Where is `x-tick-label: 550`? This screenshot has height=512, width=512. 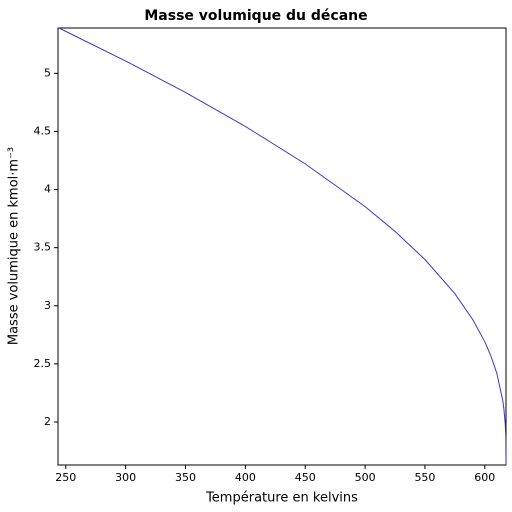 x-tick-label: 550 is located at coordinates (424, 477).